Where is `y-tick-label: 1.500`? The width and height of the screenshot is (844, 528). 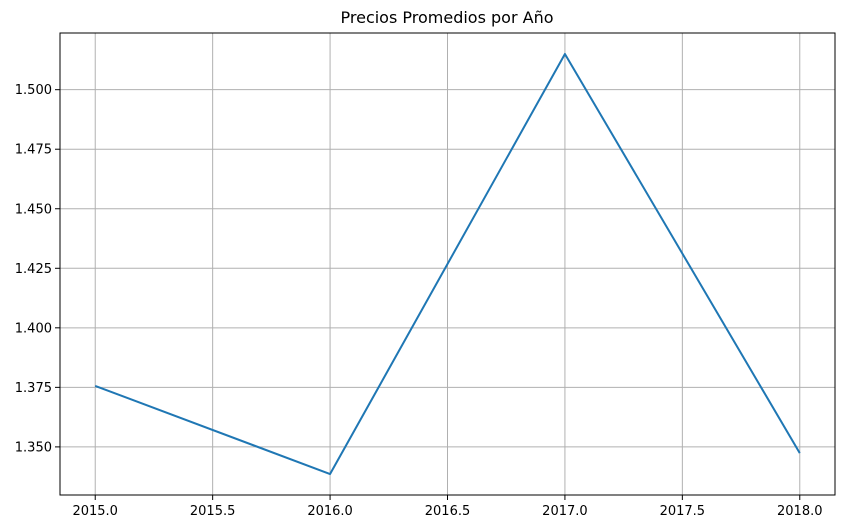 y-tick-label: 1.500 is located at coordinates (33, 90).